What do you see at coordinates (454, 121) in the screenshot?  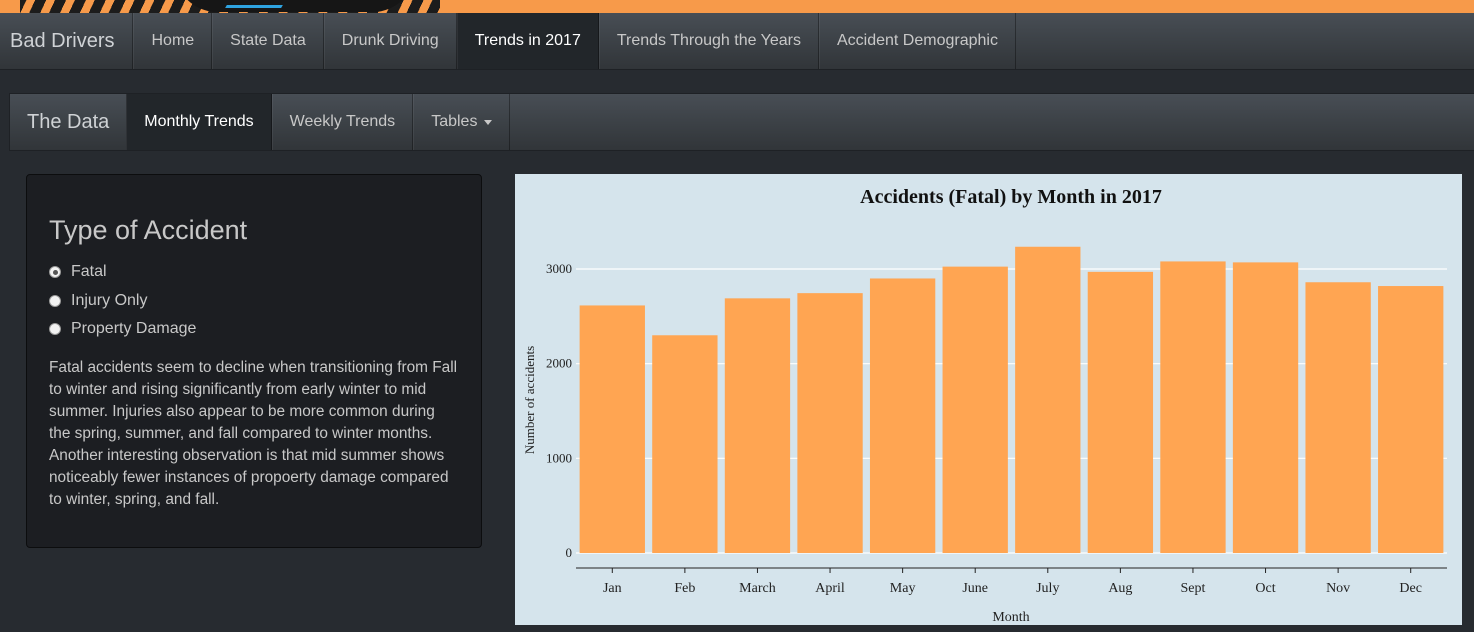 I see `tab-tables-label: Tables` at bounding box center [454, 121].